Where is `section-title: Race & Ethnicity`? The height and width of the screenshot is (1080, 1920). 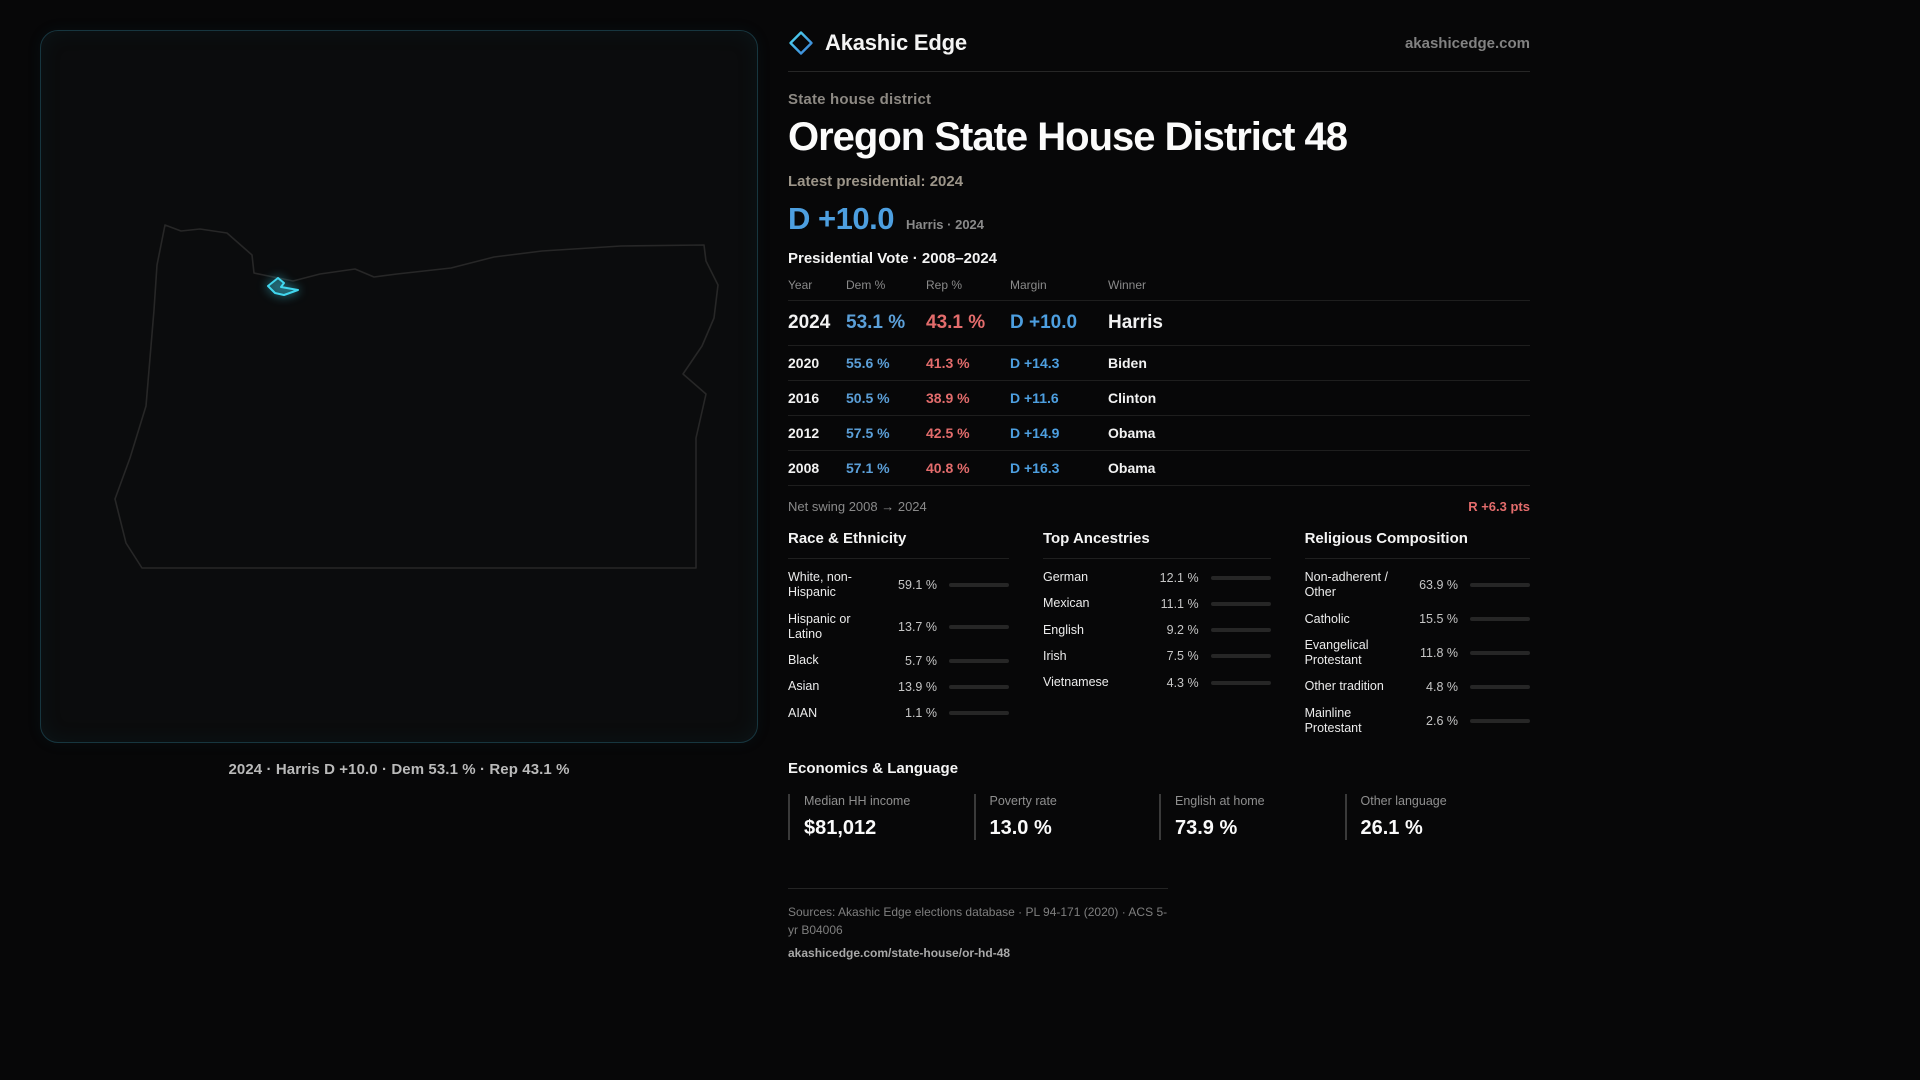
section-title: Race & Ethnicity is located at coordinates (898, 544).